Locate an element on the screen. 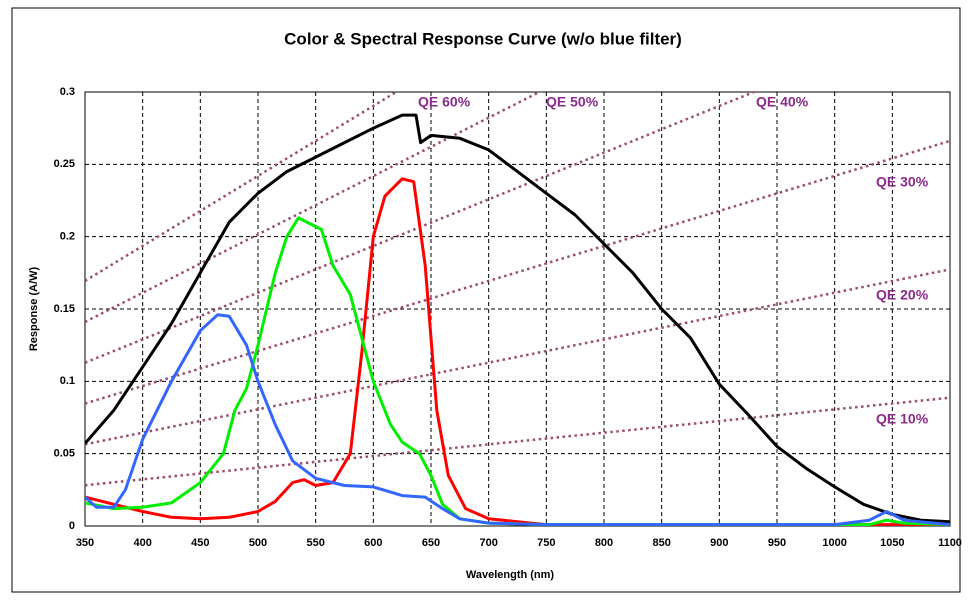  y-tick-label: 0.2 is located at coordinates (67, 237).